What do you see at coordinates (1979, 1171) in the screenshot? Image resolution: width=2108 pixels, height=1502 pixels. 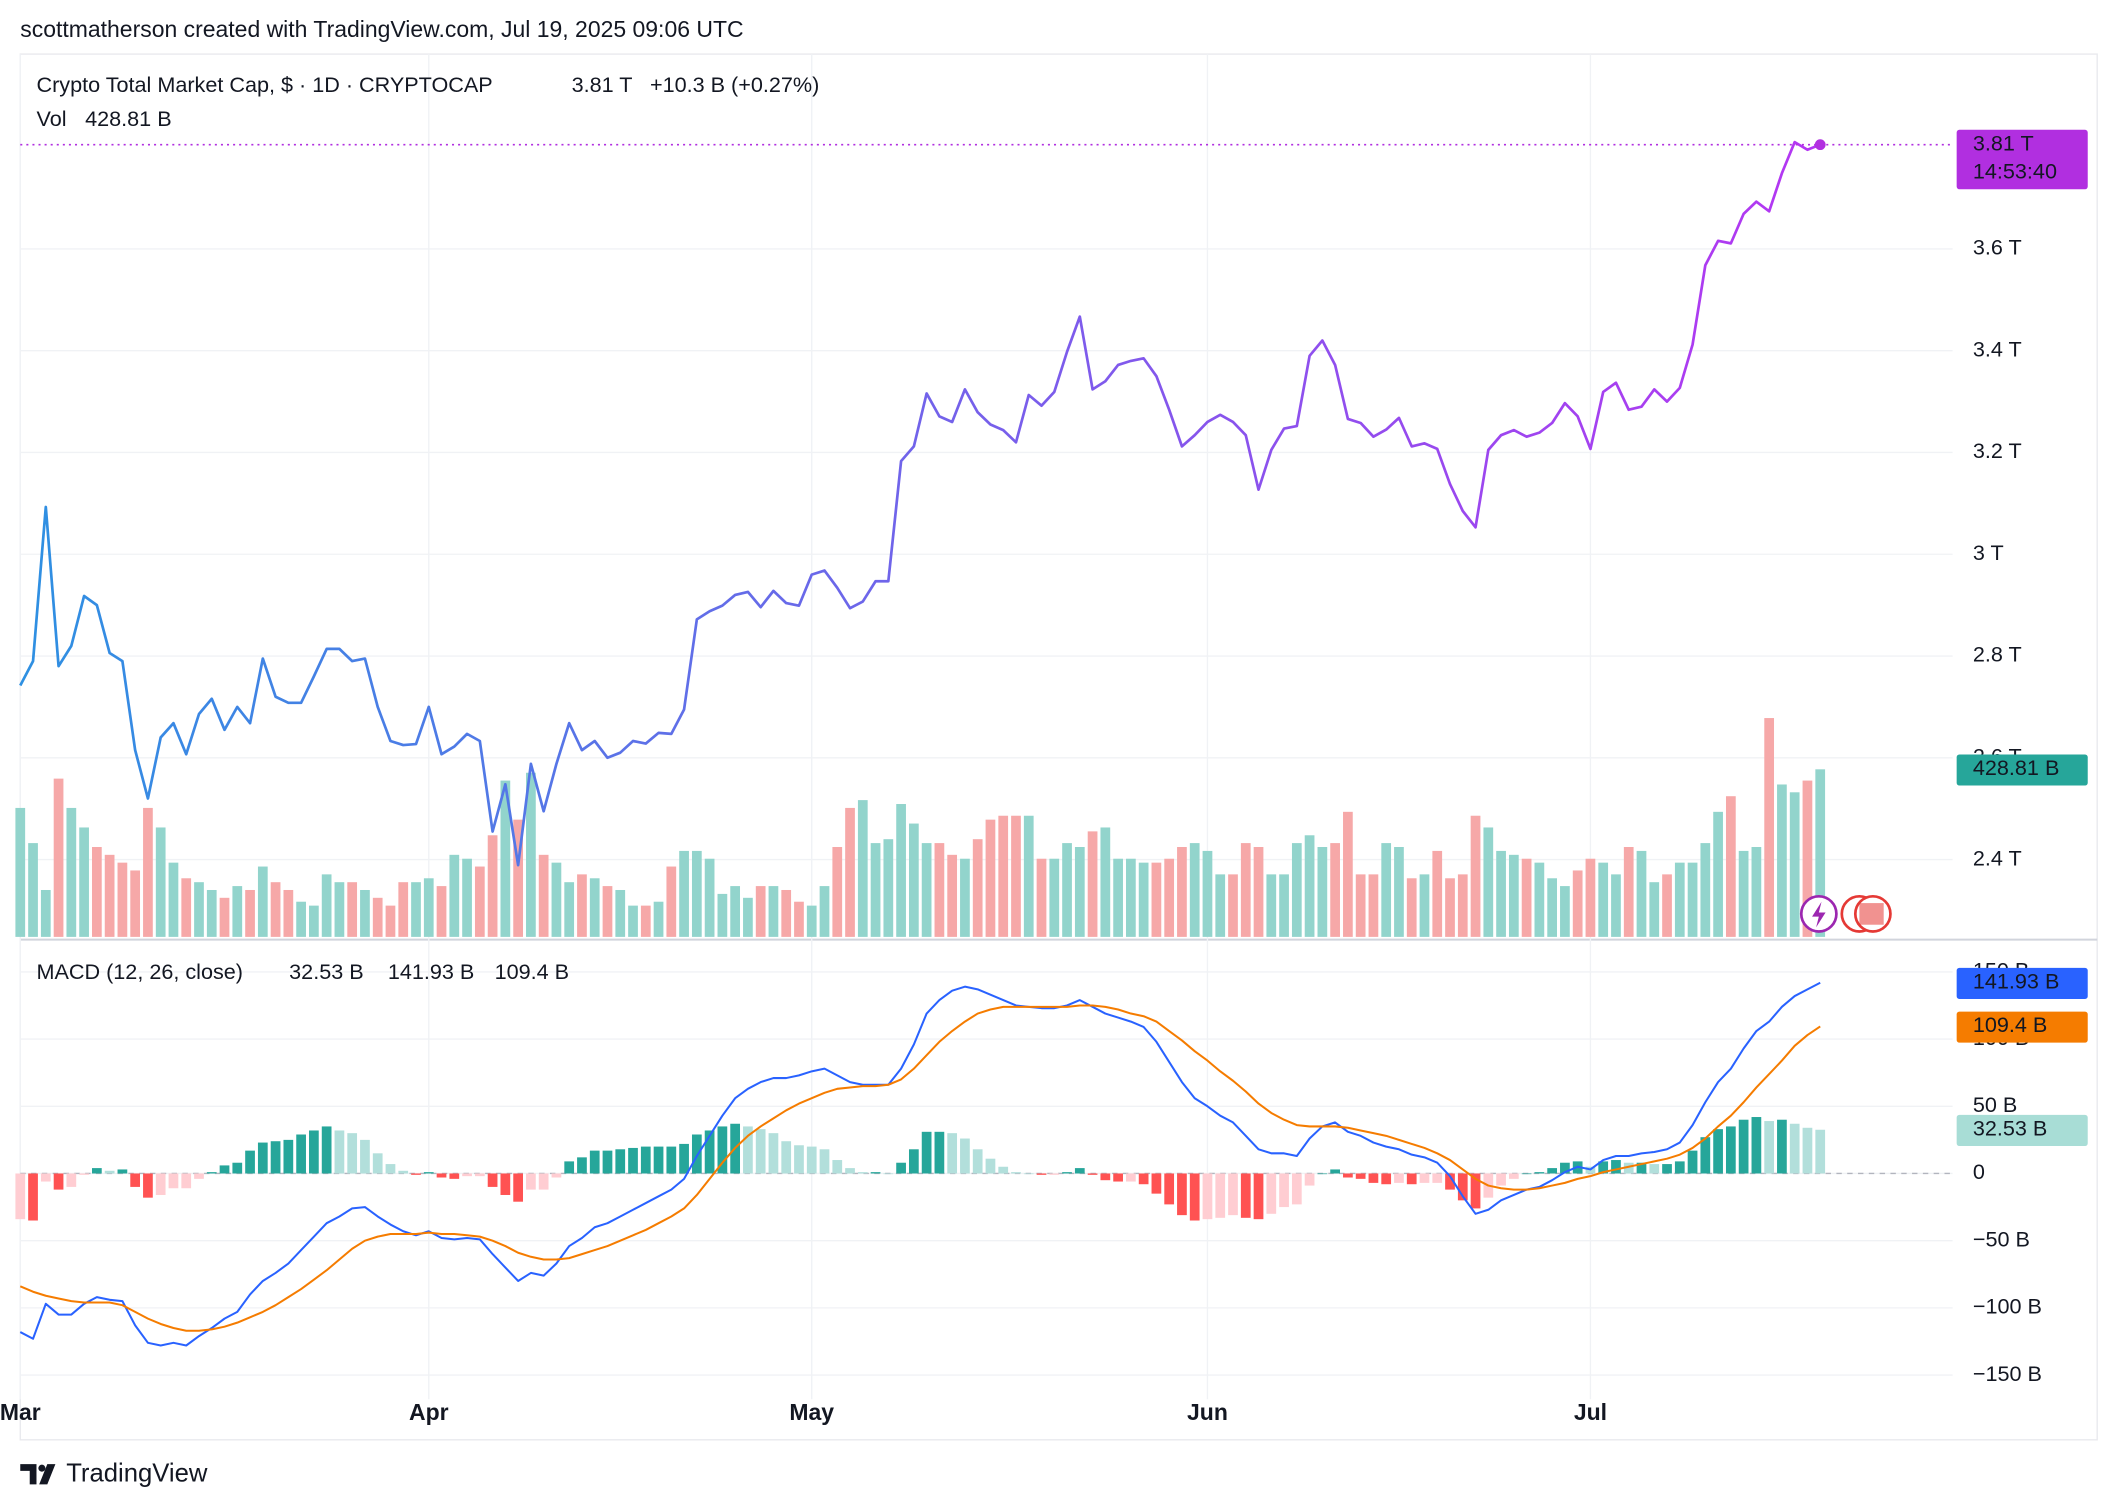 I see `y-tick-label: 0` at bounding box center [1979, 1171].